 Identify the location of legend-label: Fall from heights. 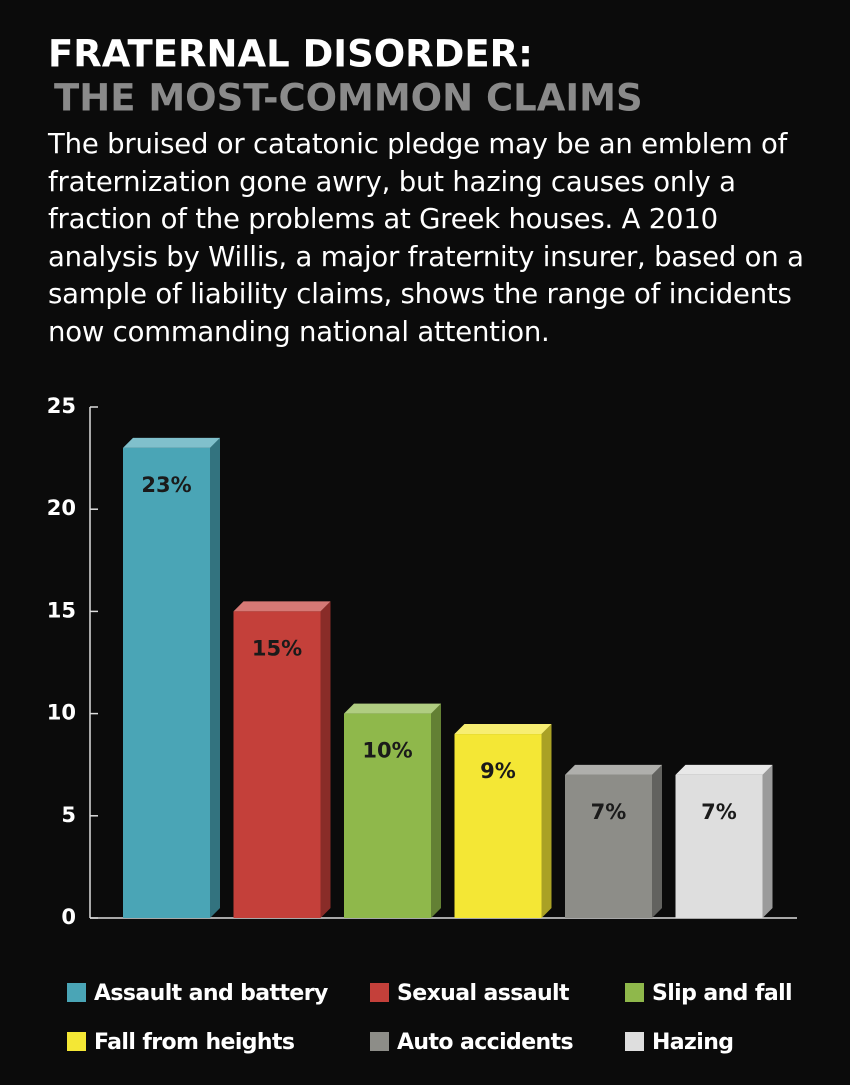
(194, 1042).